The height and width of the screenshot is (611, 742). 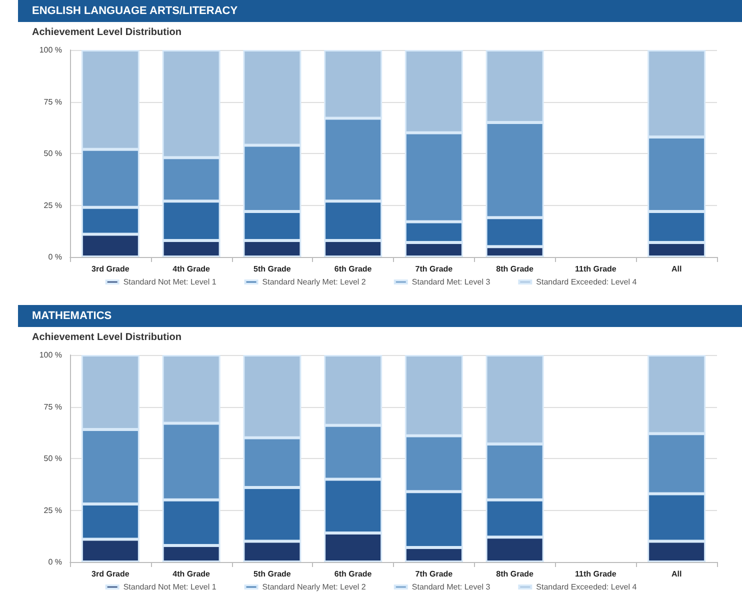 What do you see at coordinates (380, 11) in the screenshot?
I see `chart-title: ENGLISH LANGUAGE ARTS/LITERACY` at bounding box center [380, 11].